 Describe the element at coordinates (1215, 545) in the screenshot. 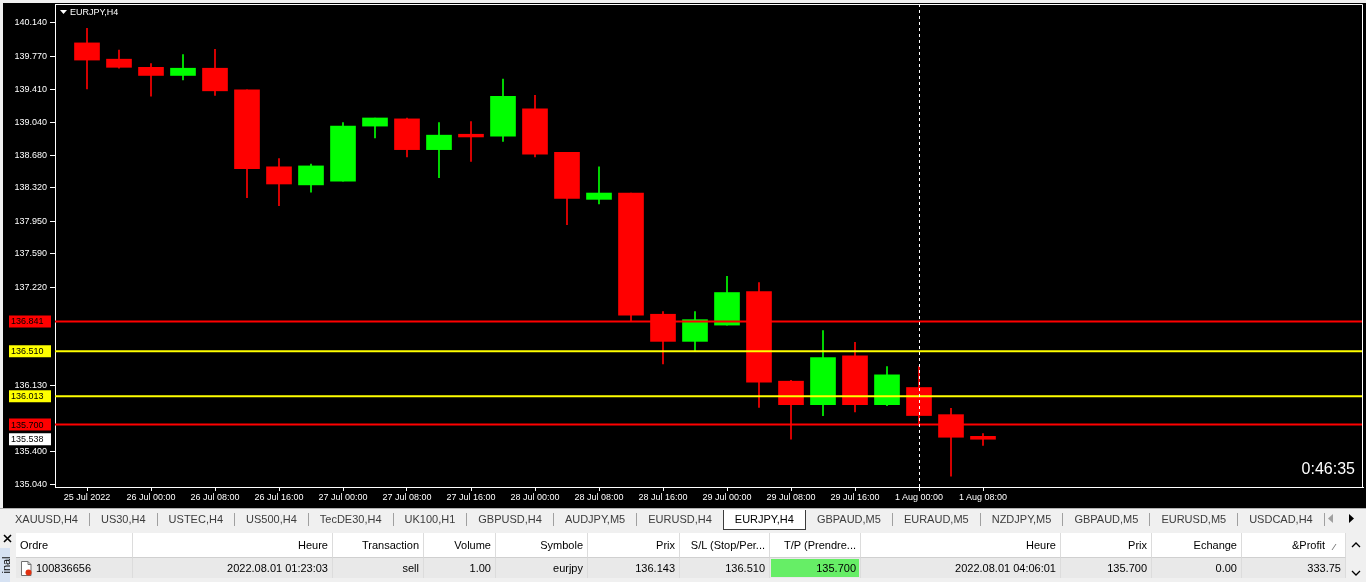

I see `category-label: Echange` at that location.